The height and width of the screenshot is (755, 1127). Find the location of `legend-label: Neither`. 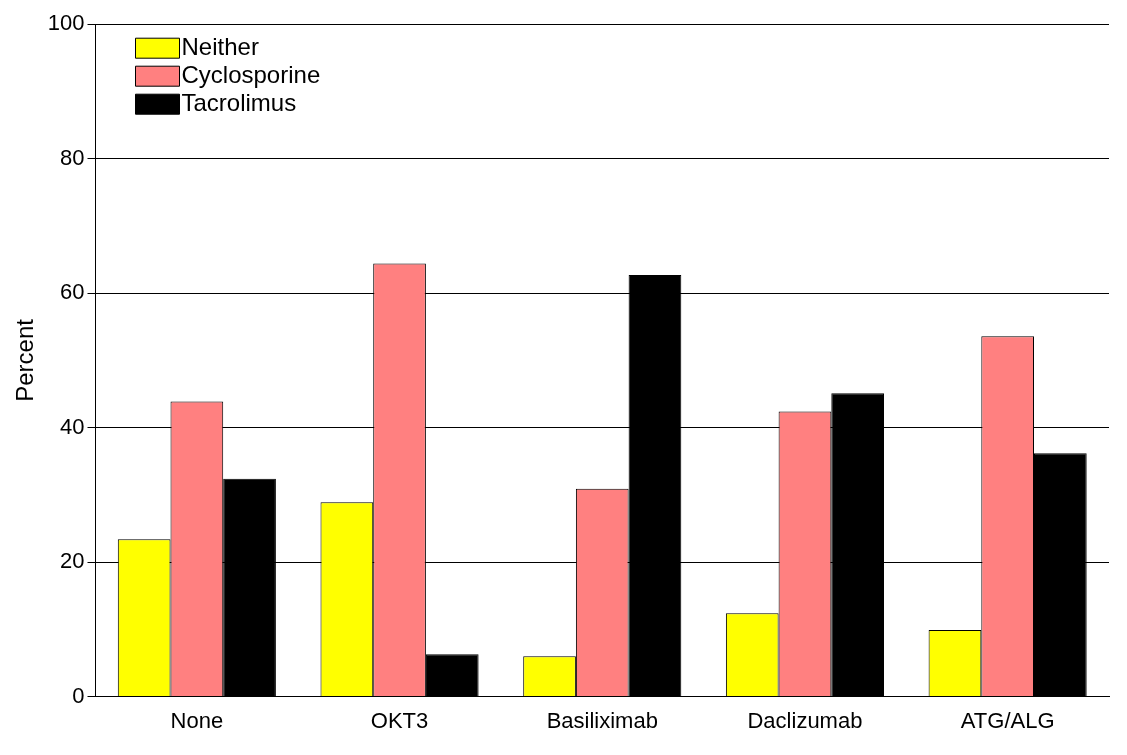

legend-label: Neither is located at coordinates (220, 46).